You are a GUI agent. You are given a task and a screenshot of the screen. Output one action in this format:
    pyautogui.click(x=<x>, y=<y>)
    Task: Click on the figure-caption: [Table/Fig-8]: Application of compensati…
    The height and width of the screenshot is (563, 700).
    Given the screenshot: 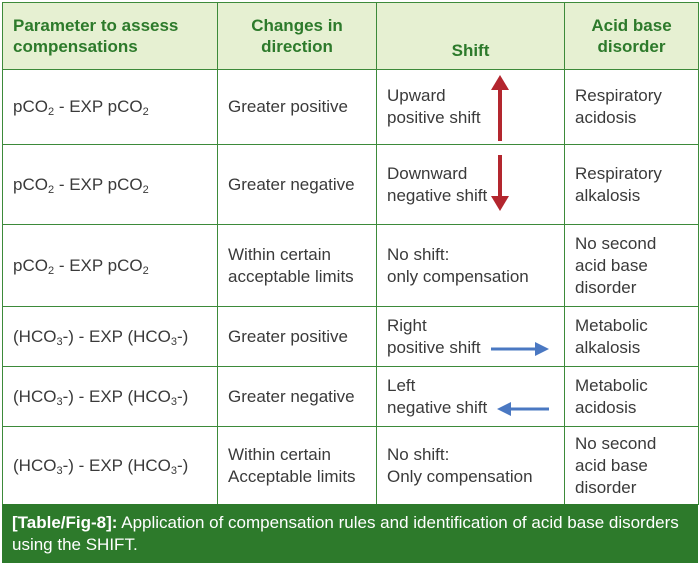 What is the action you would take?
    pyautogui.click(x=350, y=533)
    